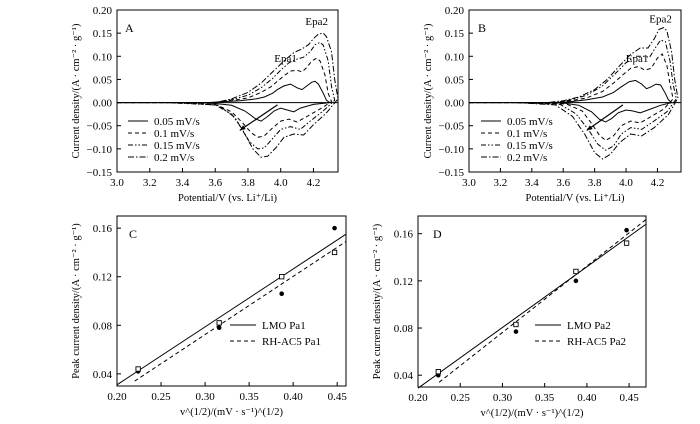 Image resolution: width=700 pixels, height=424 pixels. I want to click on x-tick-label: 3.8, so click(595, 183).